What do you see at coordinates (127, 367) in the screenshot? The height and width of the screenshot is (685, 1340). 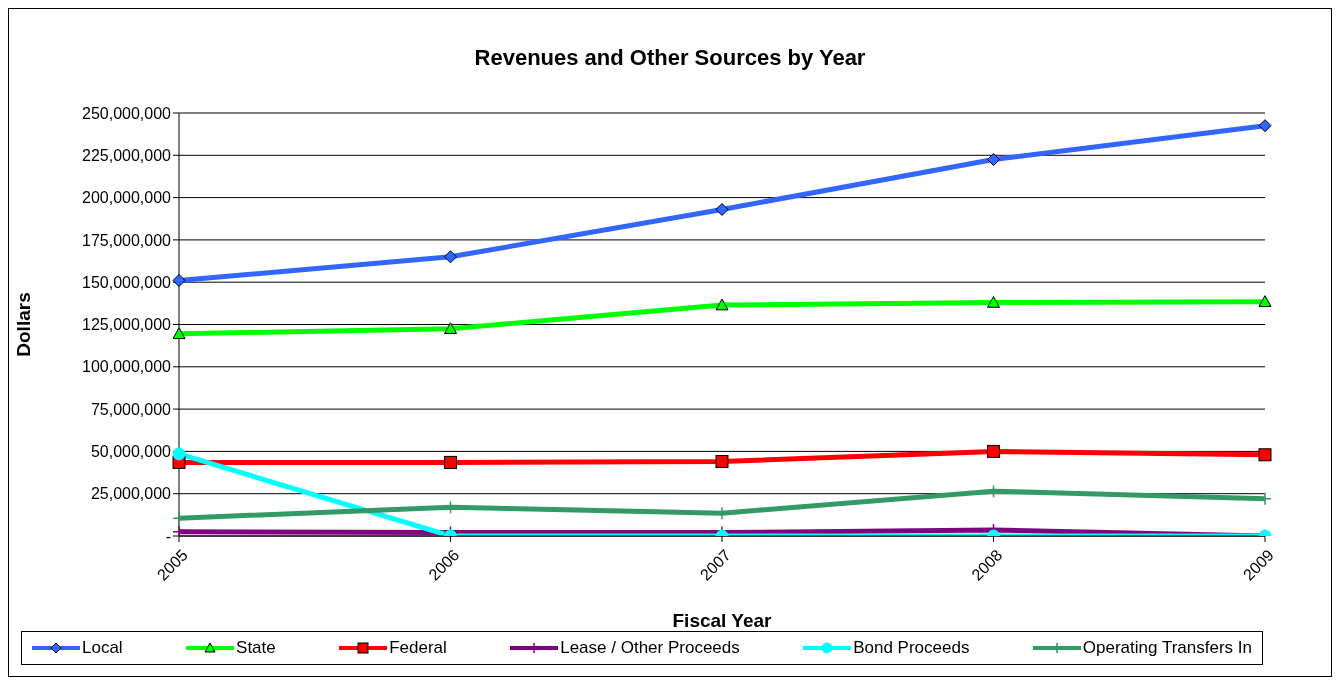 I see `y-tick-label: 100,000,000` at bounding box center [127, 367].